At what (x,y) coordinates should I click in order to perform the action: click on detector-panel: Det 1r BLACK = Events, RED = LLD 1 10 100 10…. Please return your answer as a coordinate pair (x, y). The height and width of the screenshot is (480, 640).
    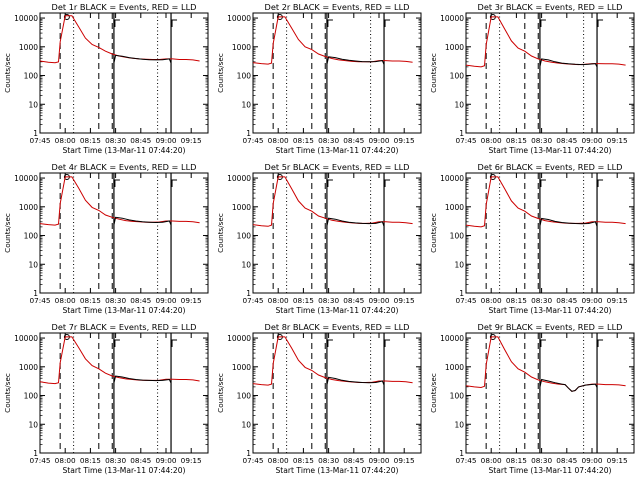
    Looking at the image, I should click on (106, 78).